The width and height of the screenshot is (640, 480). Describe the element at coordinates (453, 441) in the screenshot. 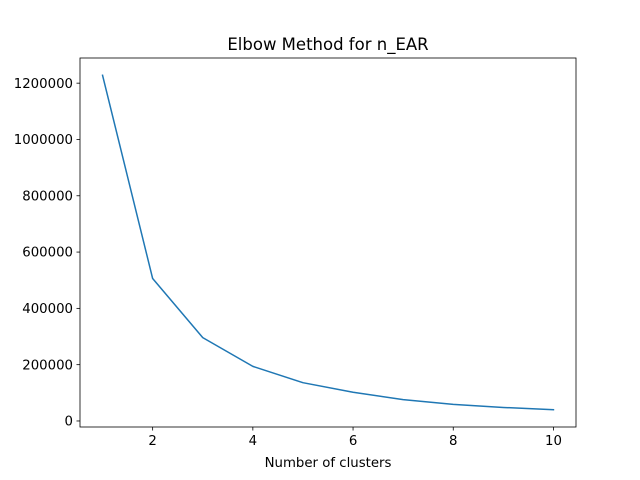

I see `x-tick-label: 8` at that location.